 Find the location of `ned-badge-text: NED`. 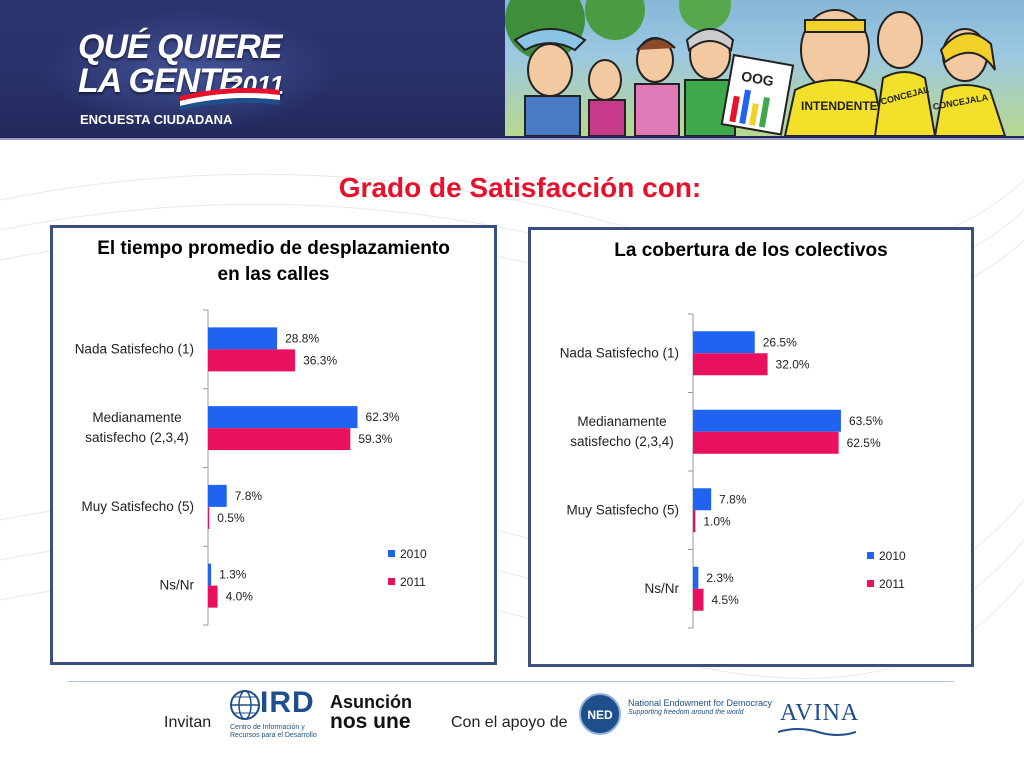

ned-badge-text: NED is located at coordinates (600, 715).